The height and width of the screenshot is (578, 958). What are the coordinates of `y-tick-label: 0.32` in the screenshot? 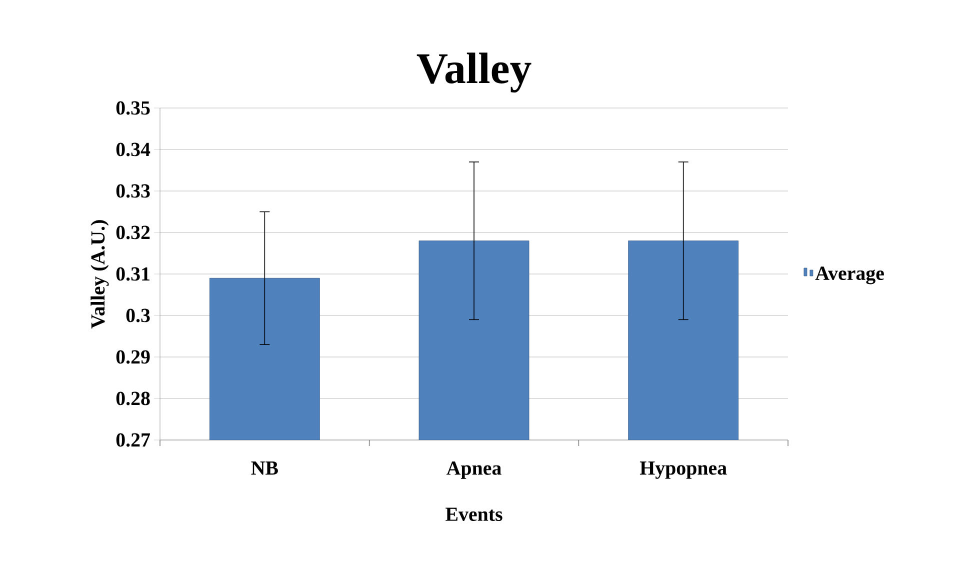 It's located at (133, 233).